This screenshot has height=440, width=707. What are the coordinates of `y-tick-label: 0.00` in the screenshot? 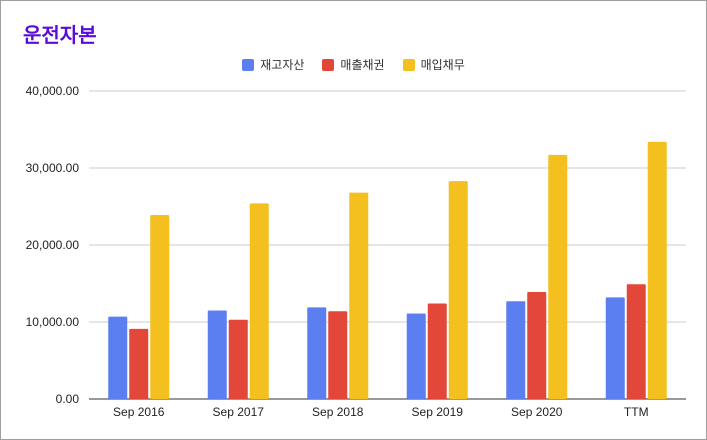 It's located at (68, 399).